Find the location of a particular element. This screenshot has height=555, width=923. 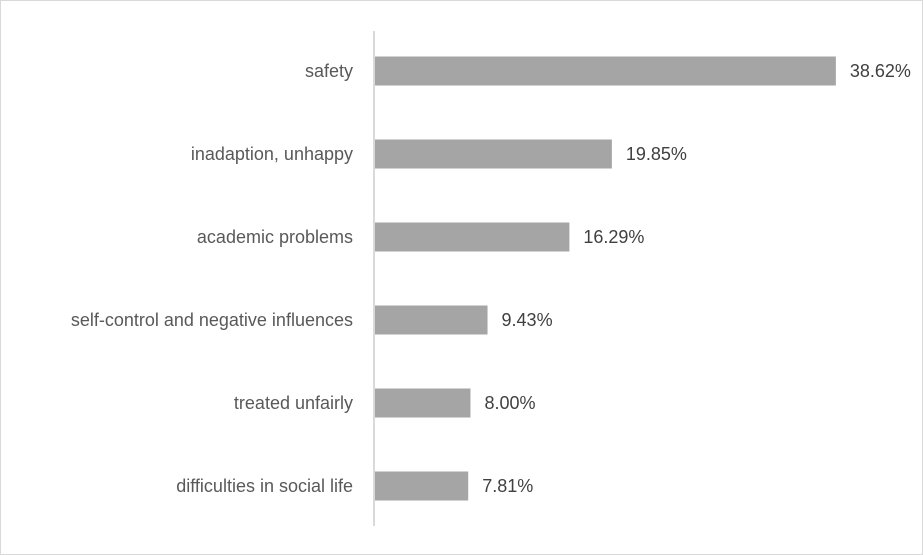

bar-treated-unfairly is located at coordinates (423, 403).